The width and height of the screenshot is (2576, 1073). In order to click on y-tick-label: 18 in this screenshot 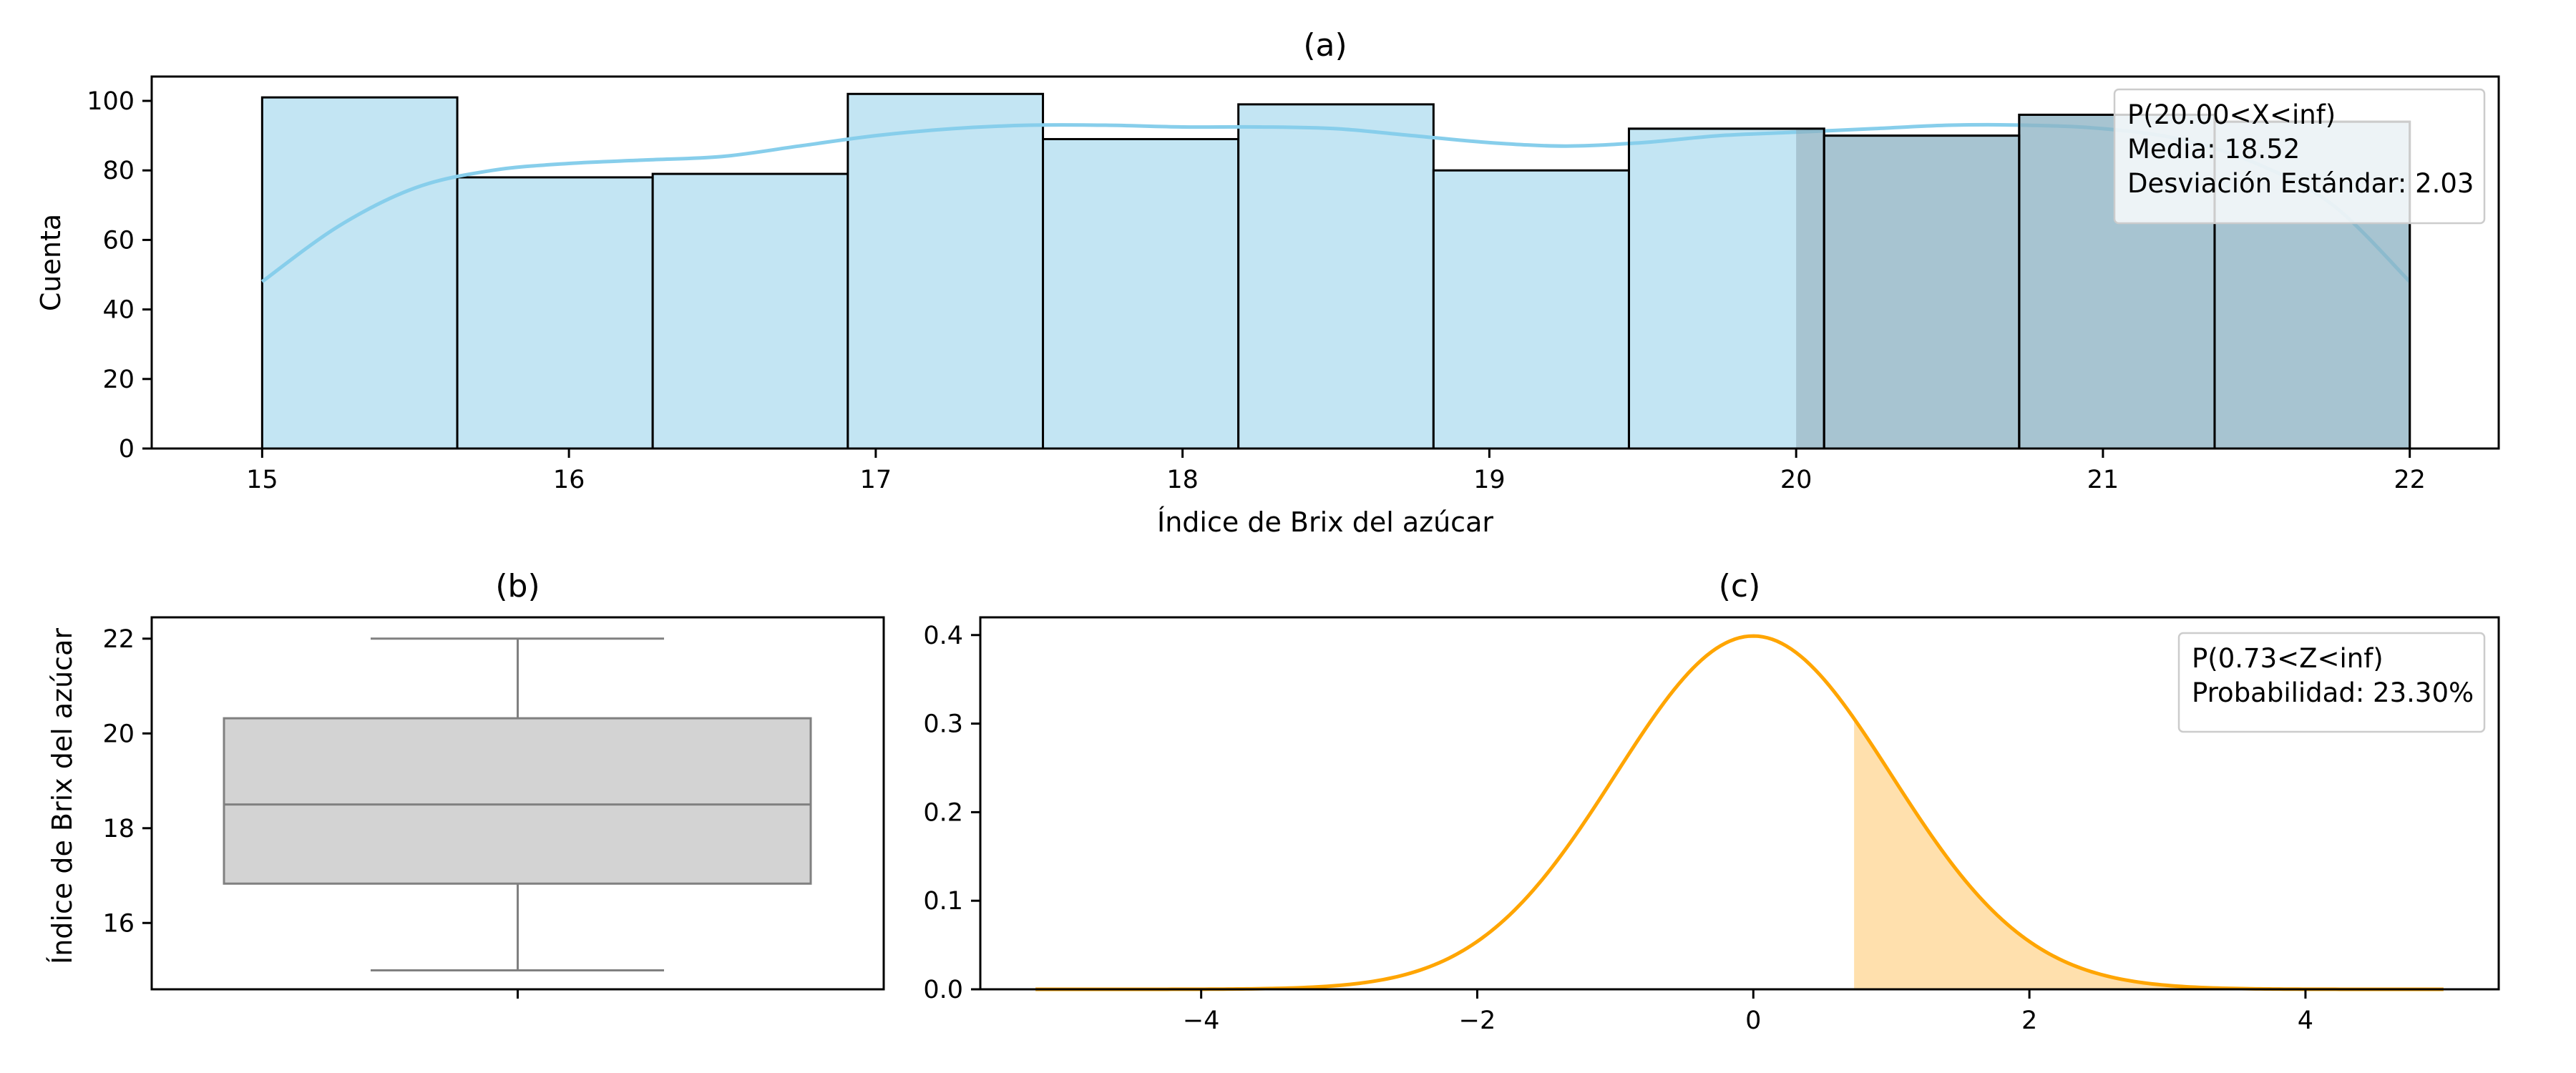, I will do `click(118, 829)`.